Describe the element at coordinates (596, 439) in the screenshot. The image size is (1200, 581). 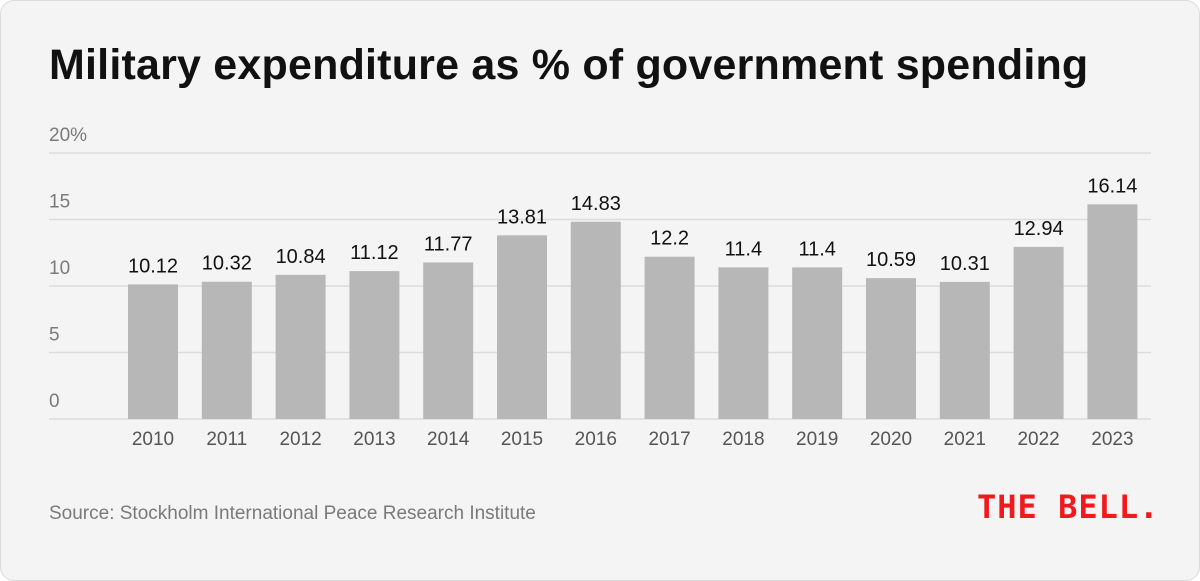
I see `x-tick-label: 2016` at that location.